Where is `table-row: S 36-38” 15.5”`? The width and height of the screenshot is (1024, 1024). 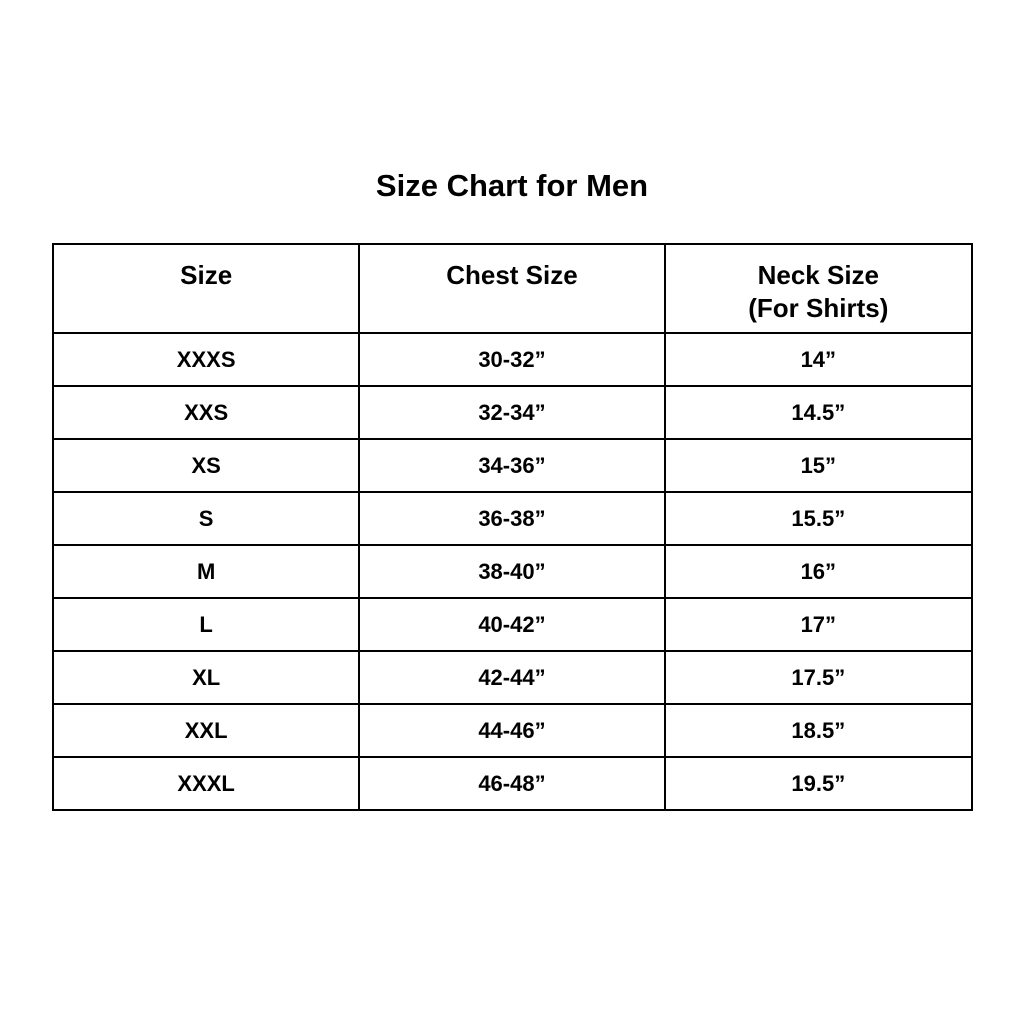 table-row: S 36-38” 15.5” is located at coordinates (512, 518).